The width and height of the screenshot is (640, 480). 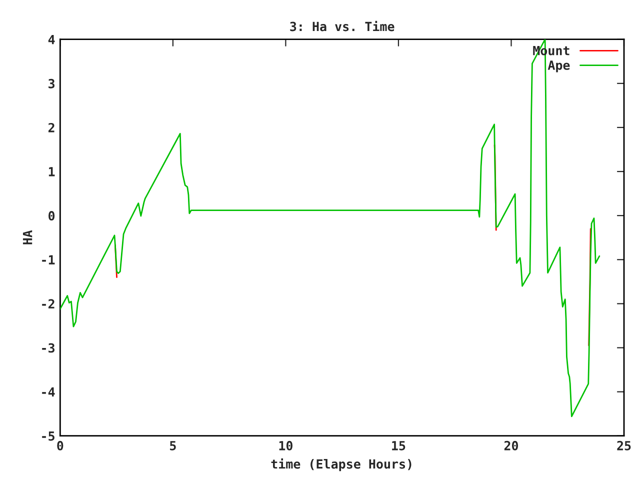 What do you see at coordinates (285, 445) in the screenshot?
I see `x-tick-label: 10` at bounding box center [285, 445].